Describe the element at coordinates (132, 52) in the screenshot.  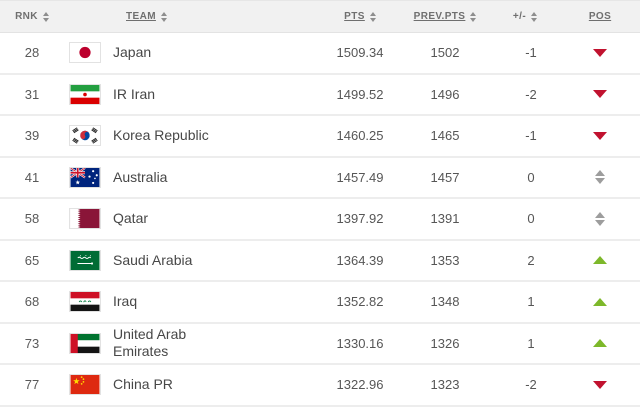
I see `team-name: Japan` at that location.